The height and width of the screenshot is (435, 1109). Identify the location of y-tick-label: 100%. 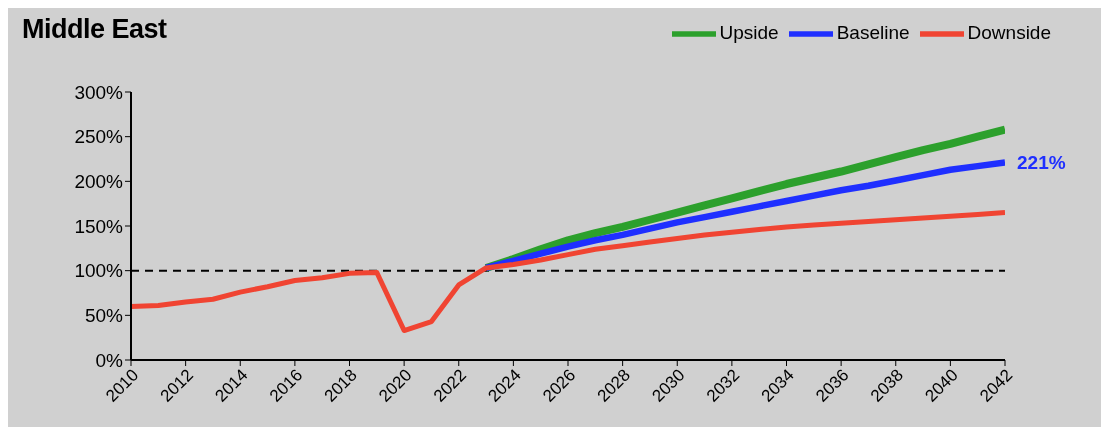
(99, 271).